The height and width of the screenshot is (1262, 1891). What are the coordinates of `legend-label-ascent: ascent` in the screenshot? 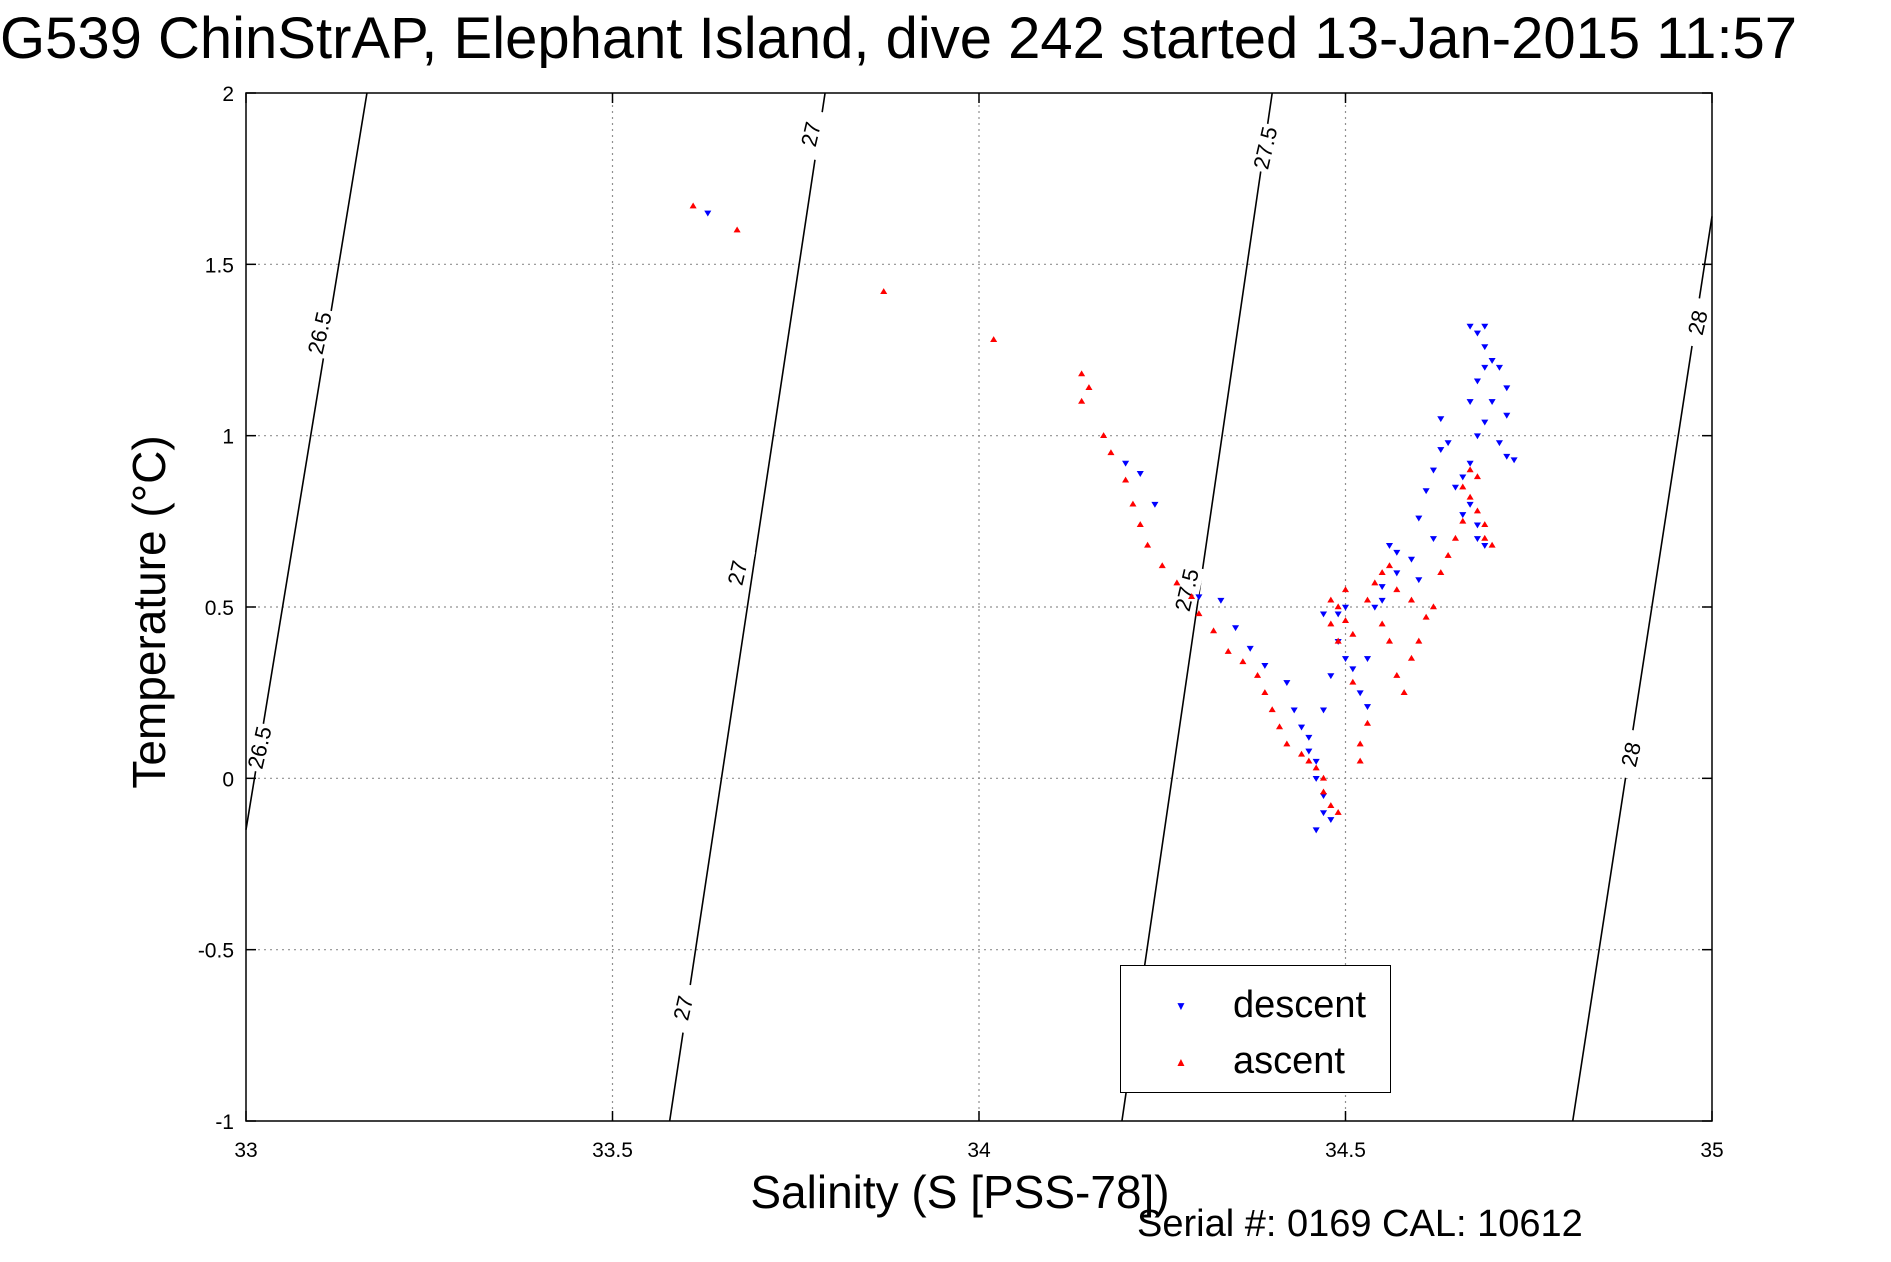 It's located at (1289, 1061).